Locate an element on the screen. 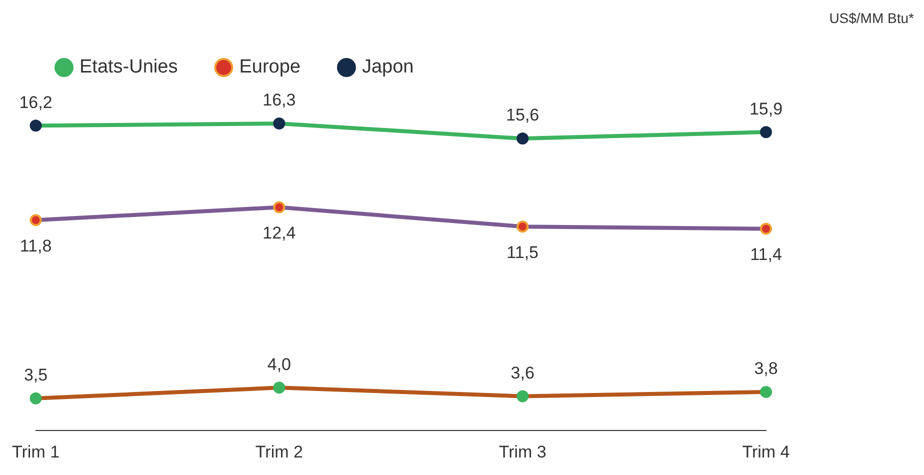  data-label: 16,2 is located at coordinates (35, 102).